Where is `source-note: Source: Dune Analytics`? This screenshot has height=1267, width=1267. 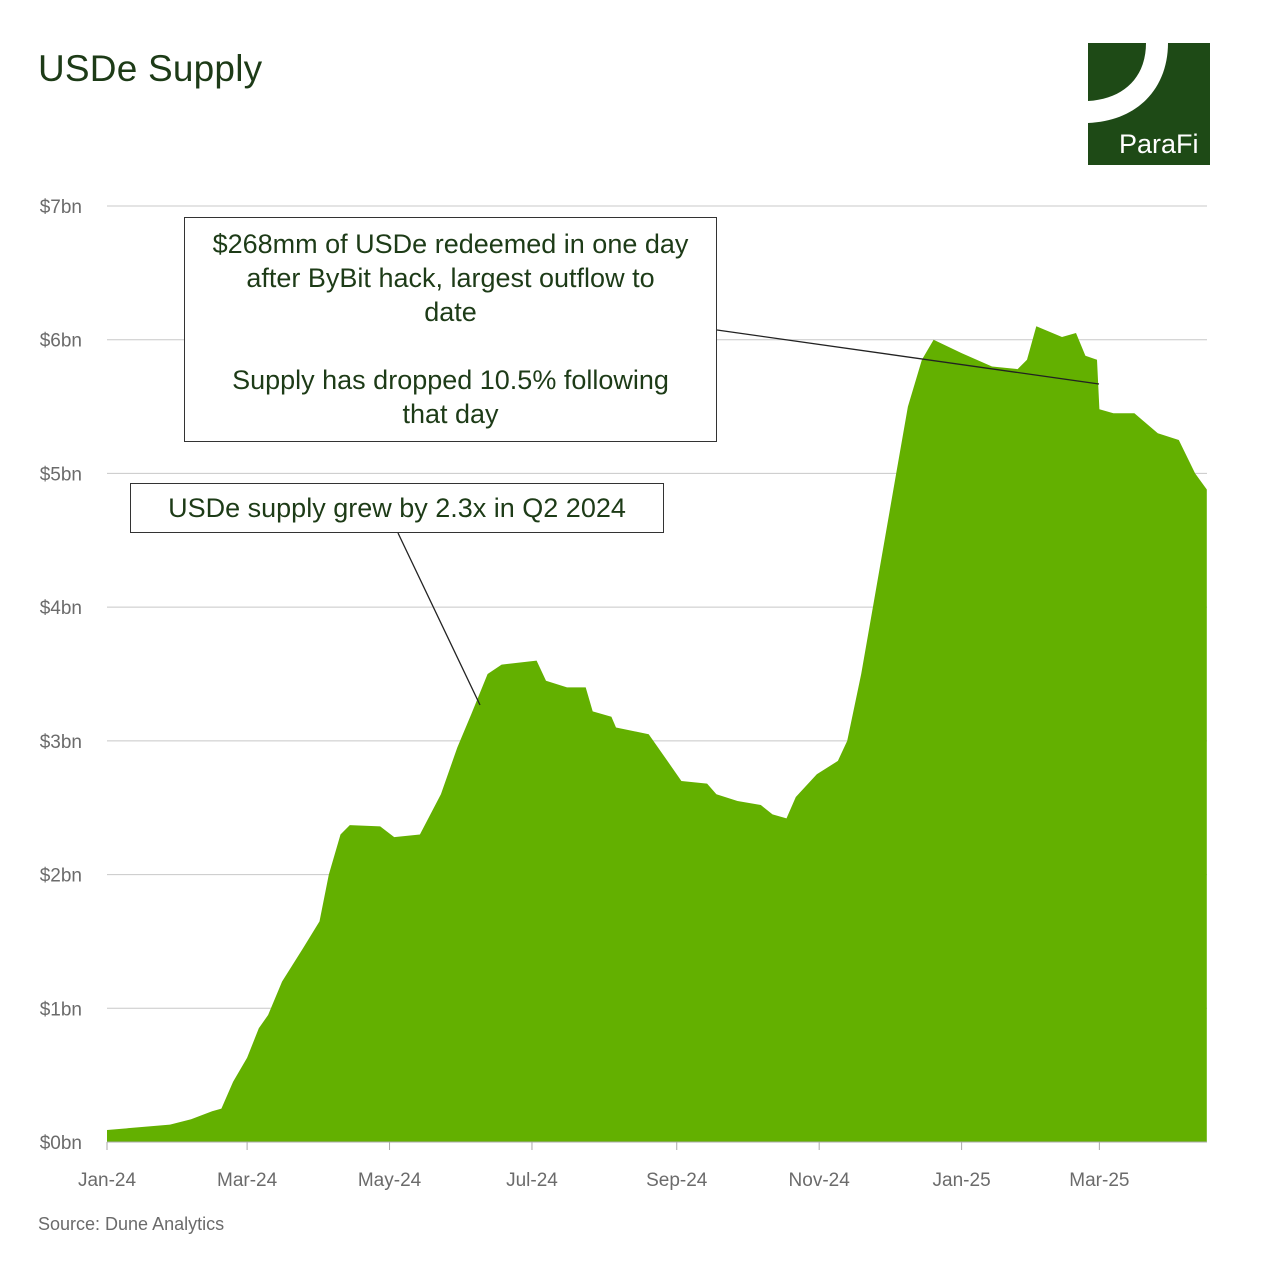
source-note: Source: Dune Analytics is located at coordinates (131, 1224).